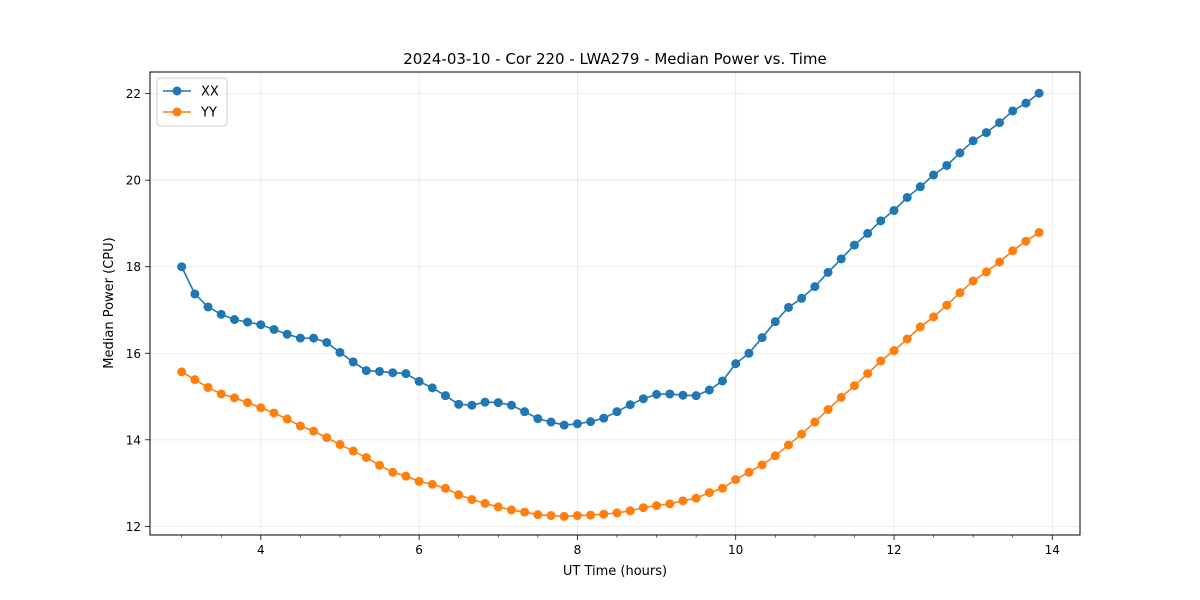  Describe the element at coordinates (133, 354) in the screenshot. I see `y-tick-label: 16` at that location.